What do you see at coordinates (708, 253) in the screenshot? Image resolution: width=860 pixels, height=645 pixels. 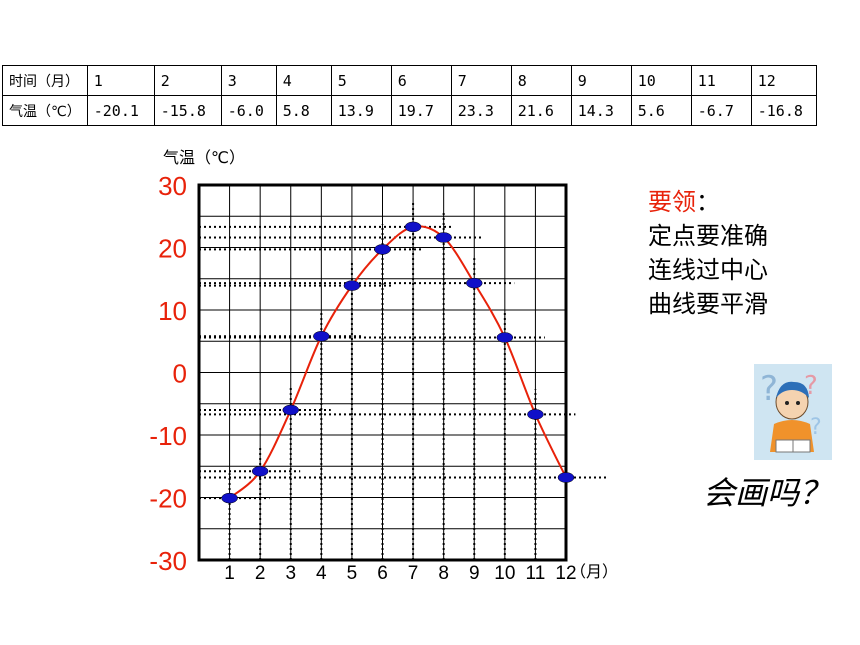 I see `notes-panel: 要领： 定点要准确 连线过中心 曲线要平滑` at bounding box center [708, 253].